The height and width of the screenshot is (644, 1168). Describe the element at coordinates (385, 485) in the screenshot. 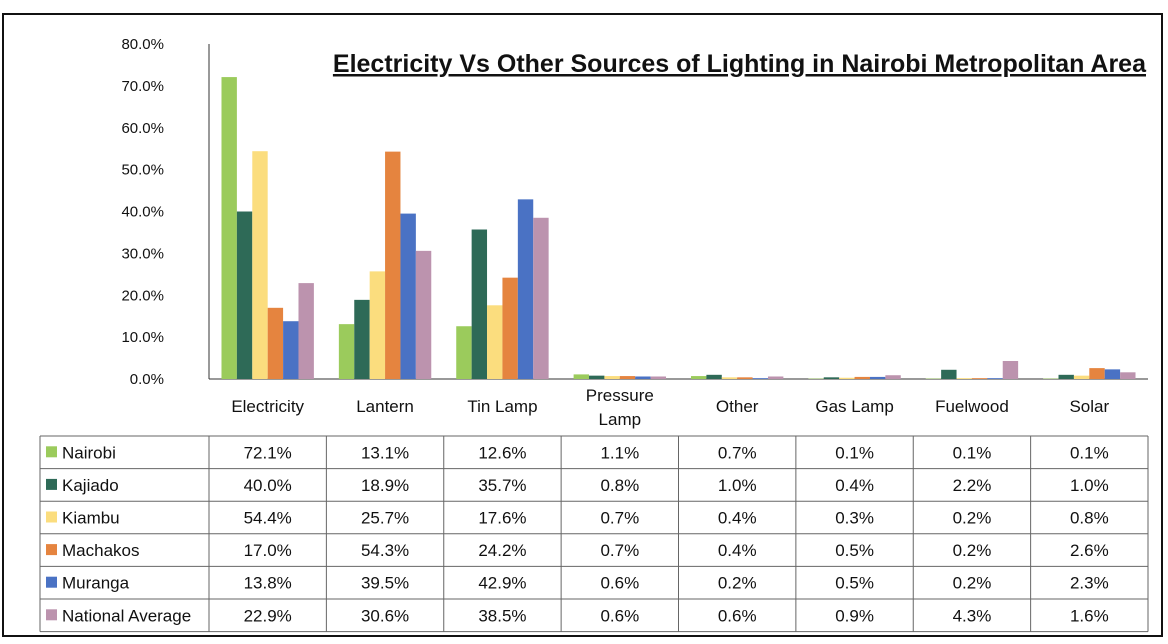

I see `data-table-cell: 18.9%` at that location.